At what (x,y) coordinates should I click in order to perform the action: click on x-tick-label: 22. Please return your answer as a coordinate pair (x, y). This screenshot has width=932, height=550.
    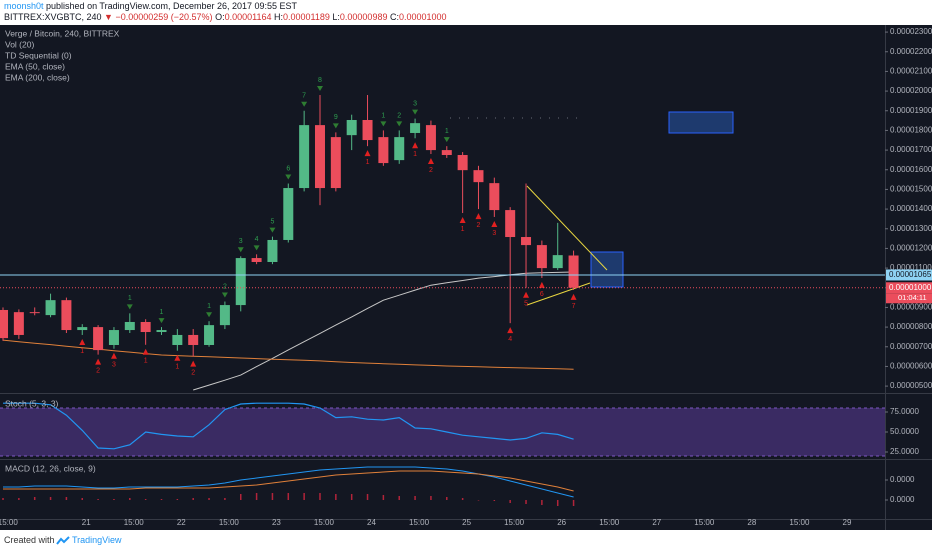
    Looking at the image, I should click on (181, 522).